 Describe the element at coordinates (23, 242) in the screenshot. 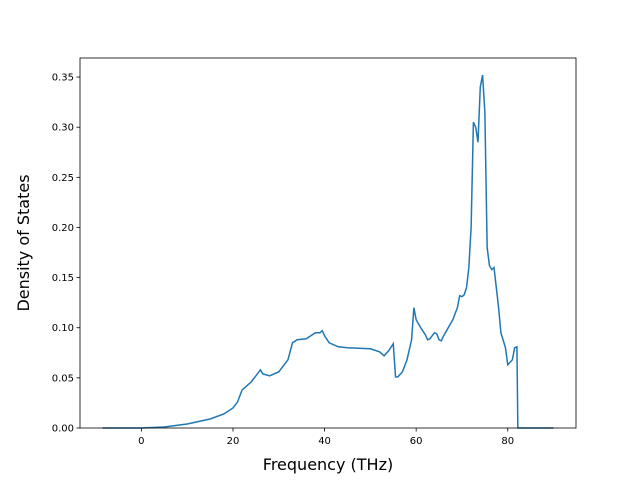

I see `y-axis-label: Density of States` at that location.